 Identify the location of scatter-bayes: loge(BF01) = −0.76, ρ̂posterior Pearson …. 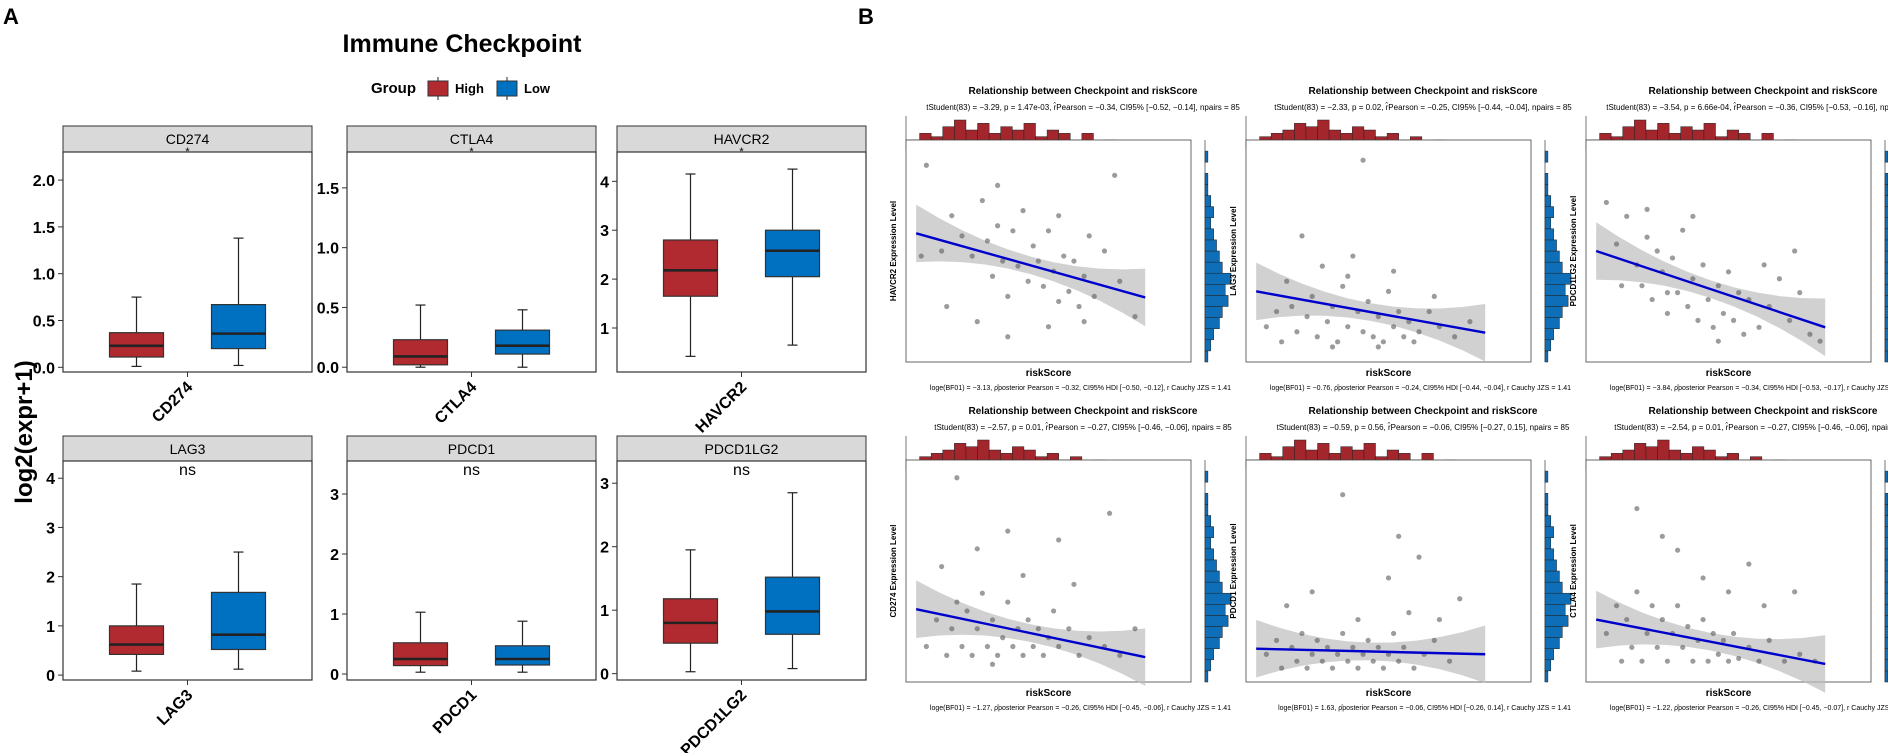
(1420, 388).